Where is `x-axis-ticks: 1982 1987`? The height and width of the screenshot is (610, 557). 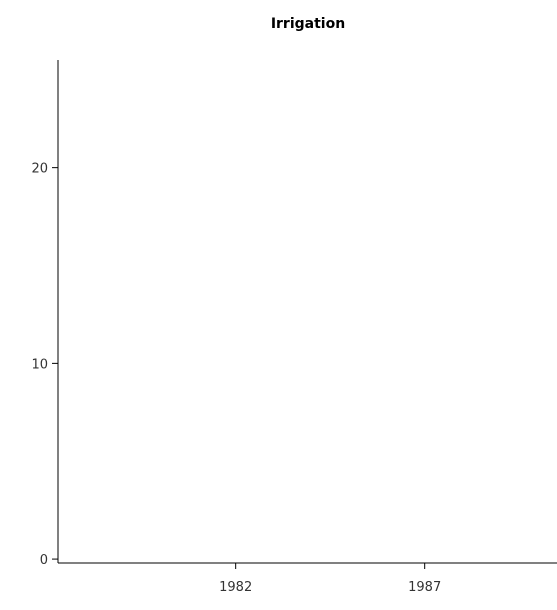 x-axis-ticks: 1982 1987 is located at coordinates (330, 579).